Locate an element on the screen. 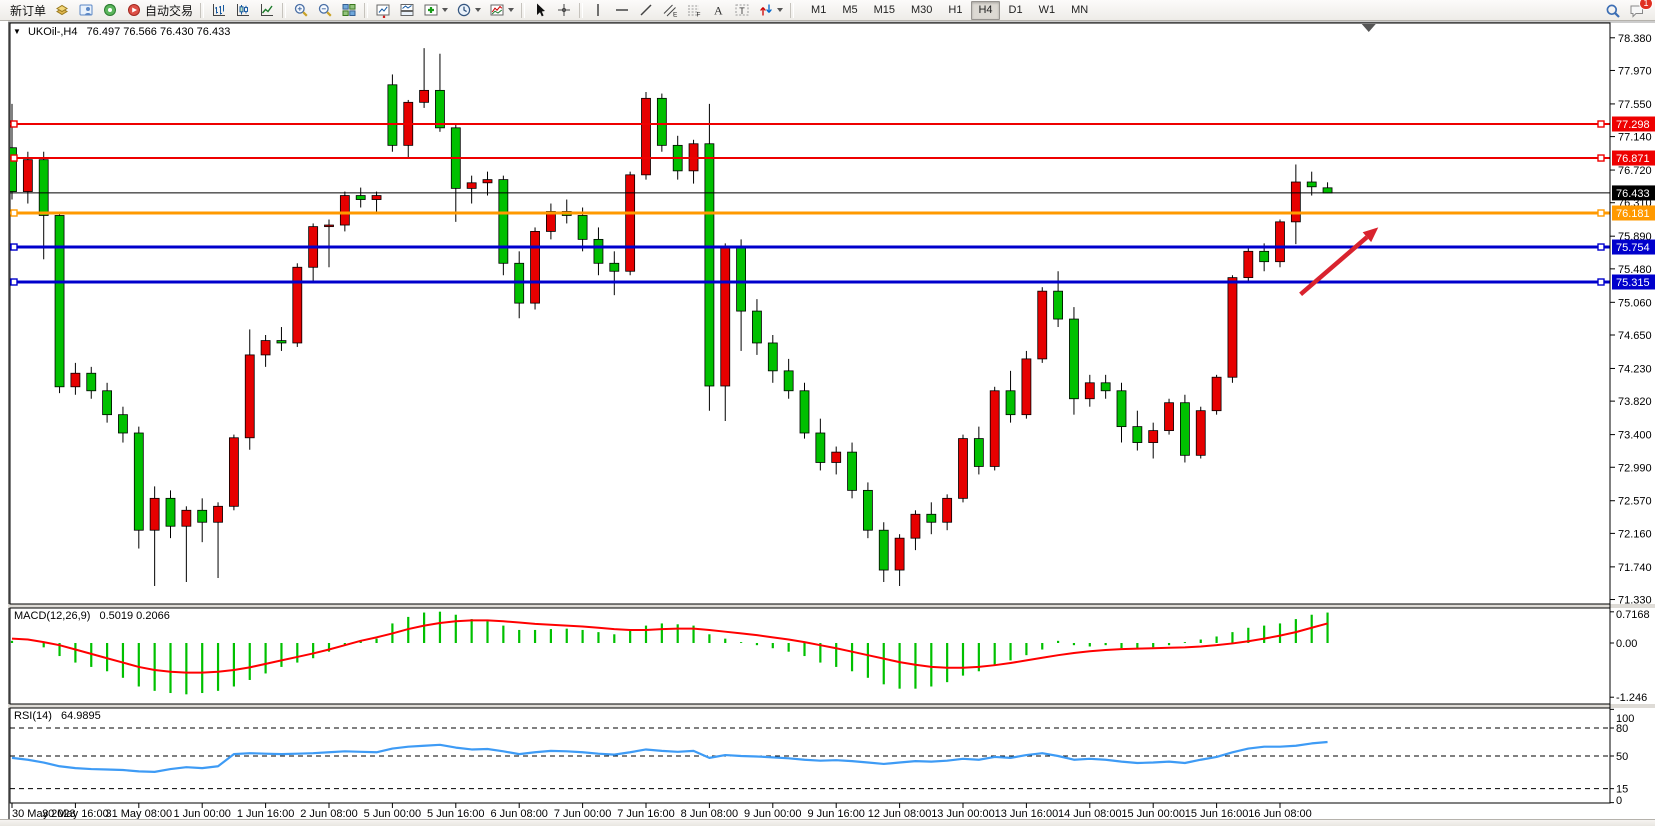 The height and width of the screenshot is (826, 1655). autotrade-button: 自动交易 is located at coordinates (159, 10).